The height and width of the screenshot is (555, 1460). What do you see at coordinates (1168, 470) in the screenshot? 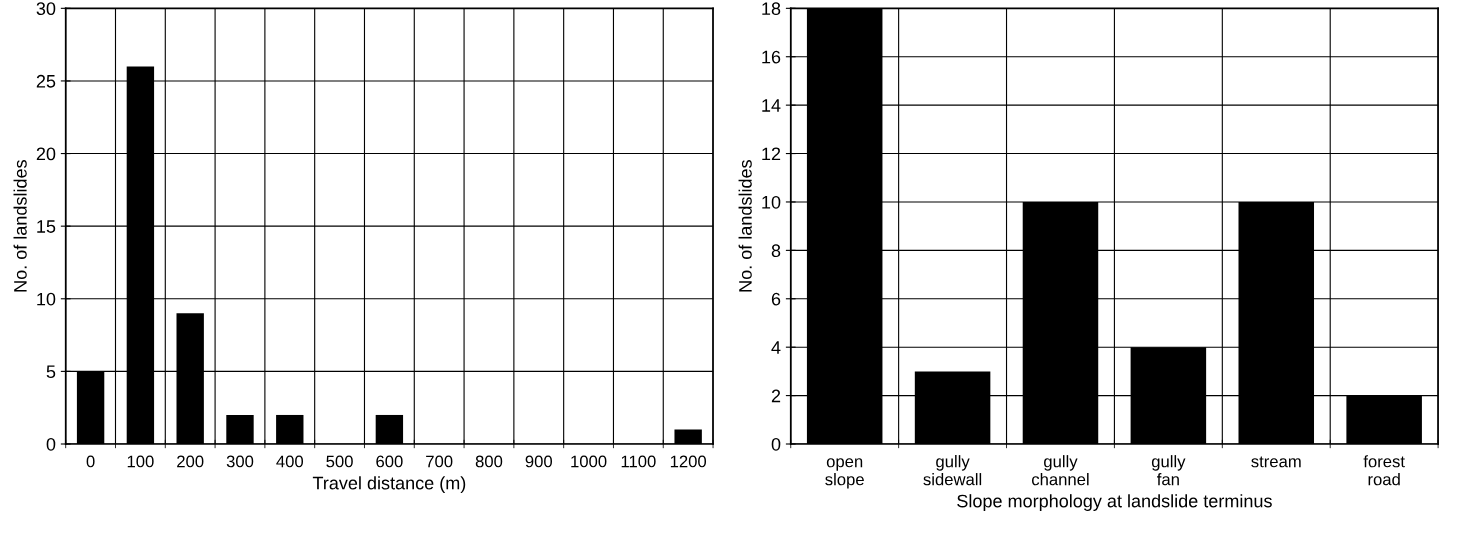
I see `x-tick-label: gully fan` at bounding box center [1168, 470].